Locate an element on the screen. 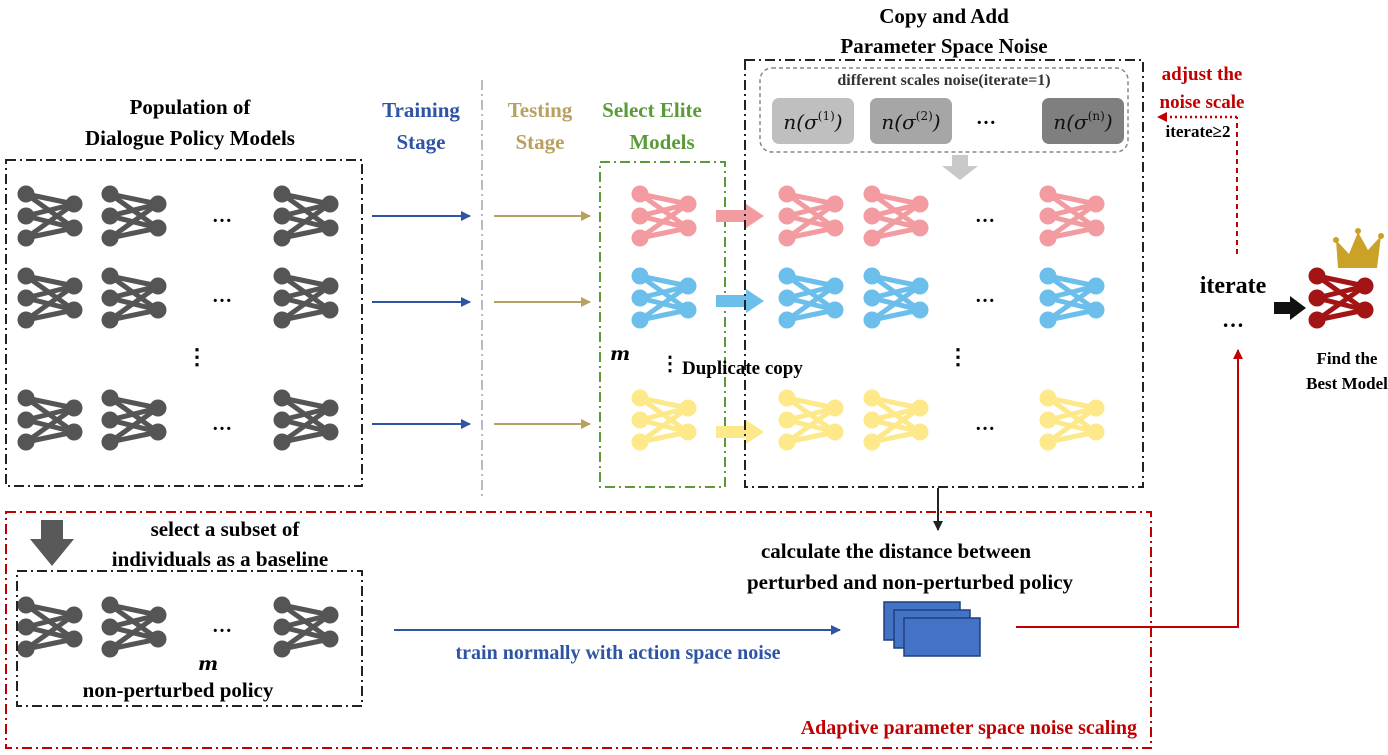 This screenshot has width=1388, height=755. iterate-label: iterate is located at coordinates (1233, 286).